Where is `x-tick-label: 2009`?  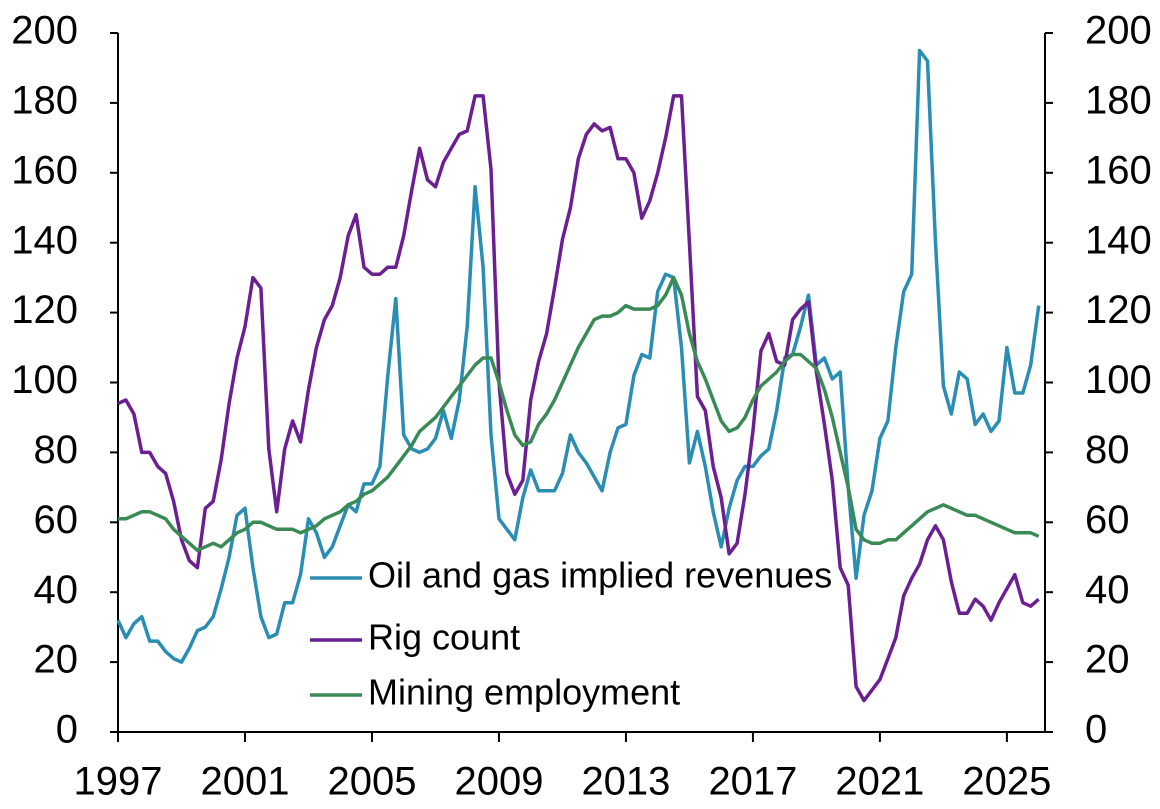 x-tick-label: 2009 is located at coordinates (498, 782).